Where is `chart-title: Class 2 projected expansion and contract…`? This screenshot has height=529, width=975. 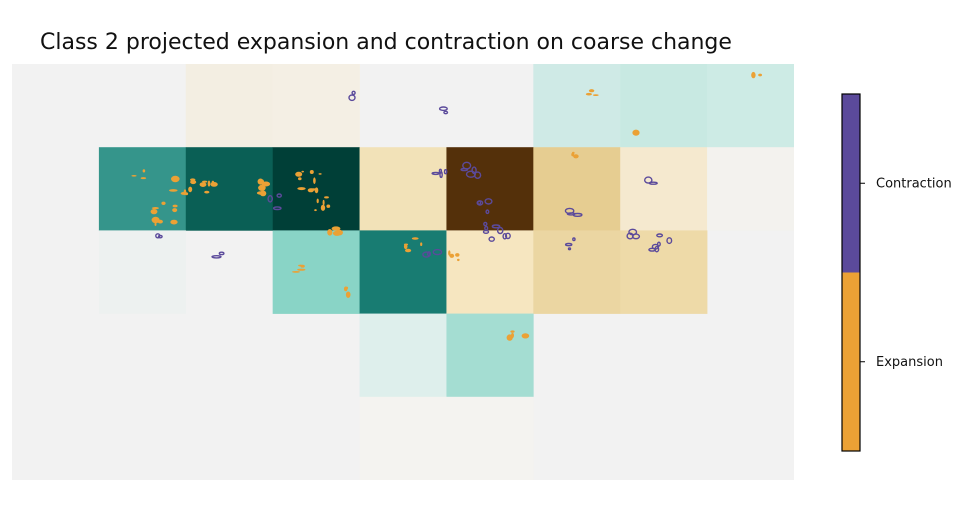
chart-title: Class 2 projected expansion and contract… is located at coordinates (386, 42).